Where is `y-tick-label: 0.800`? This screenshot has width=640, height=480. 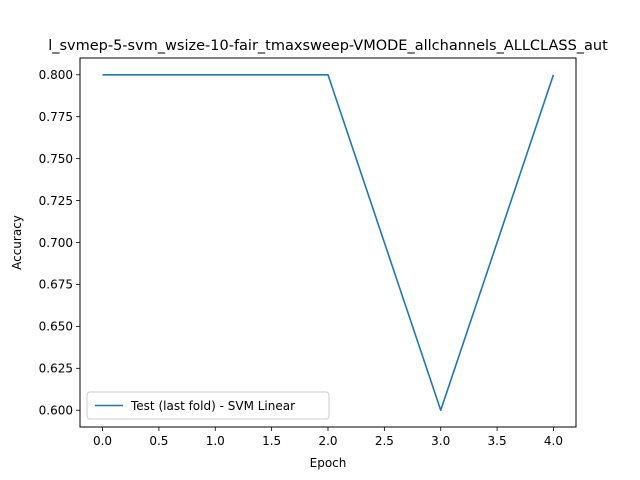 y-tick-label: 0.800 is located at coordinates (56, 75).